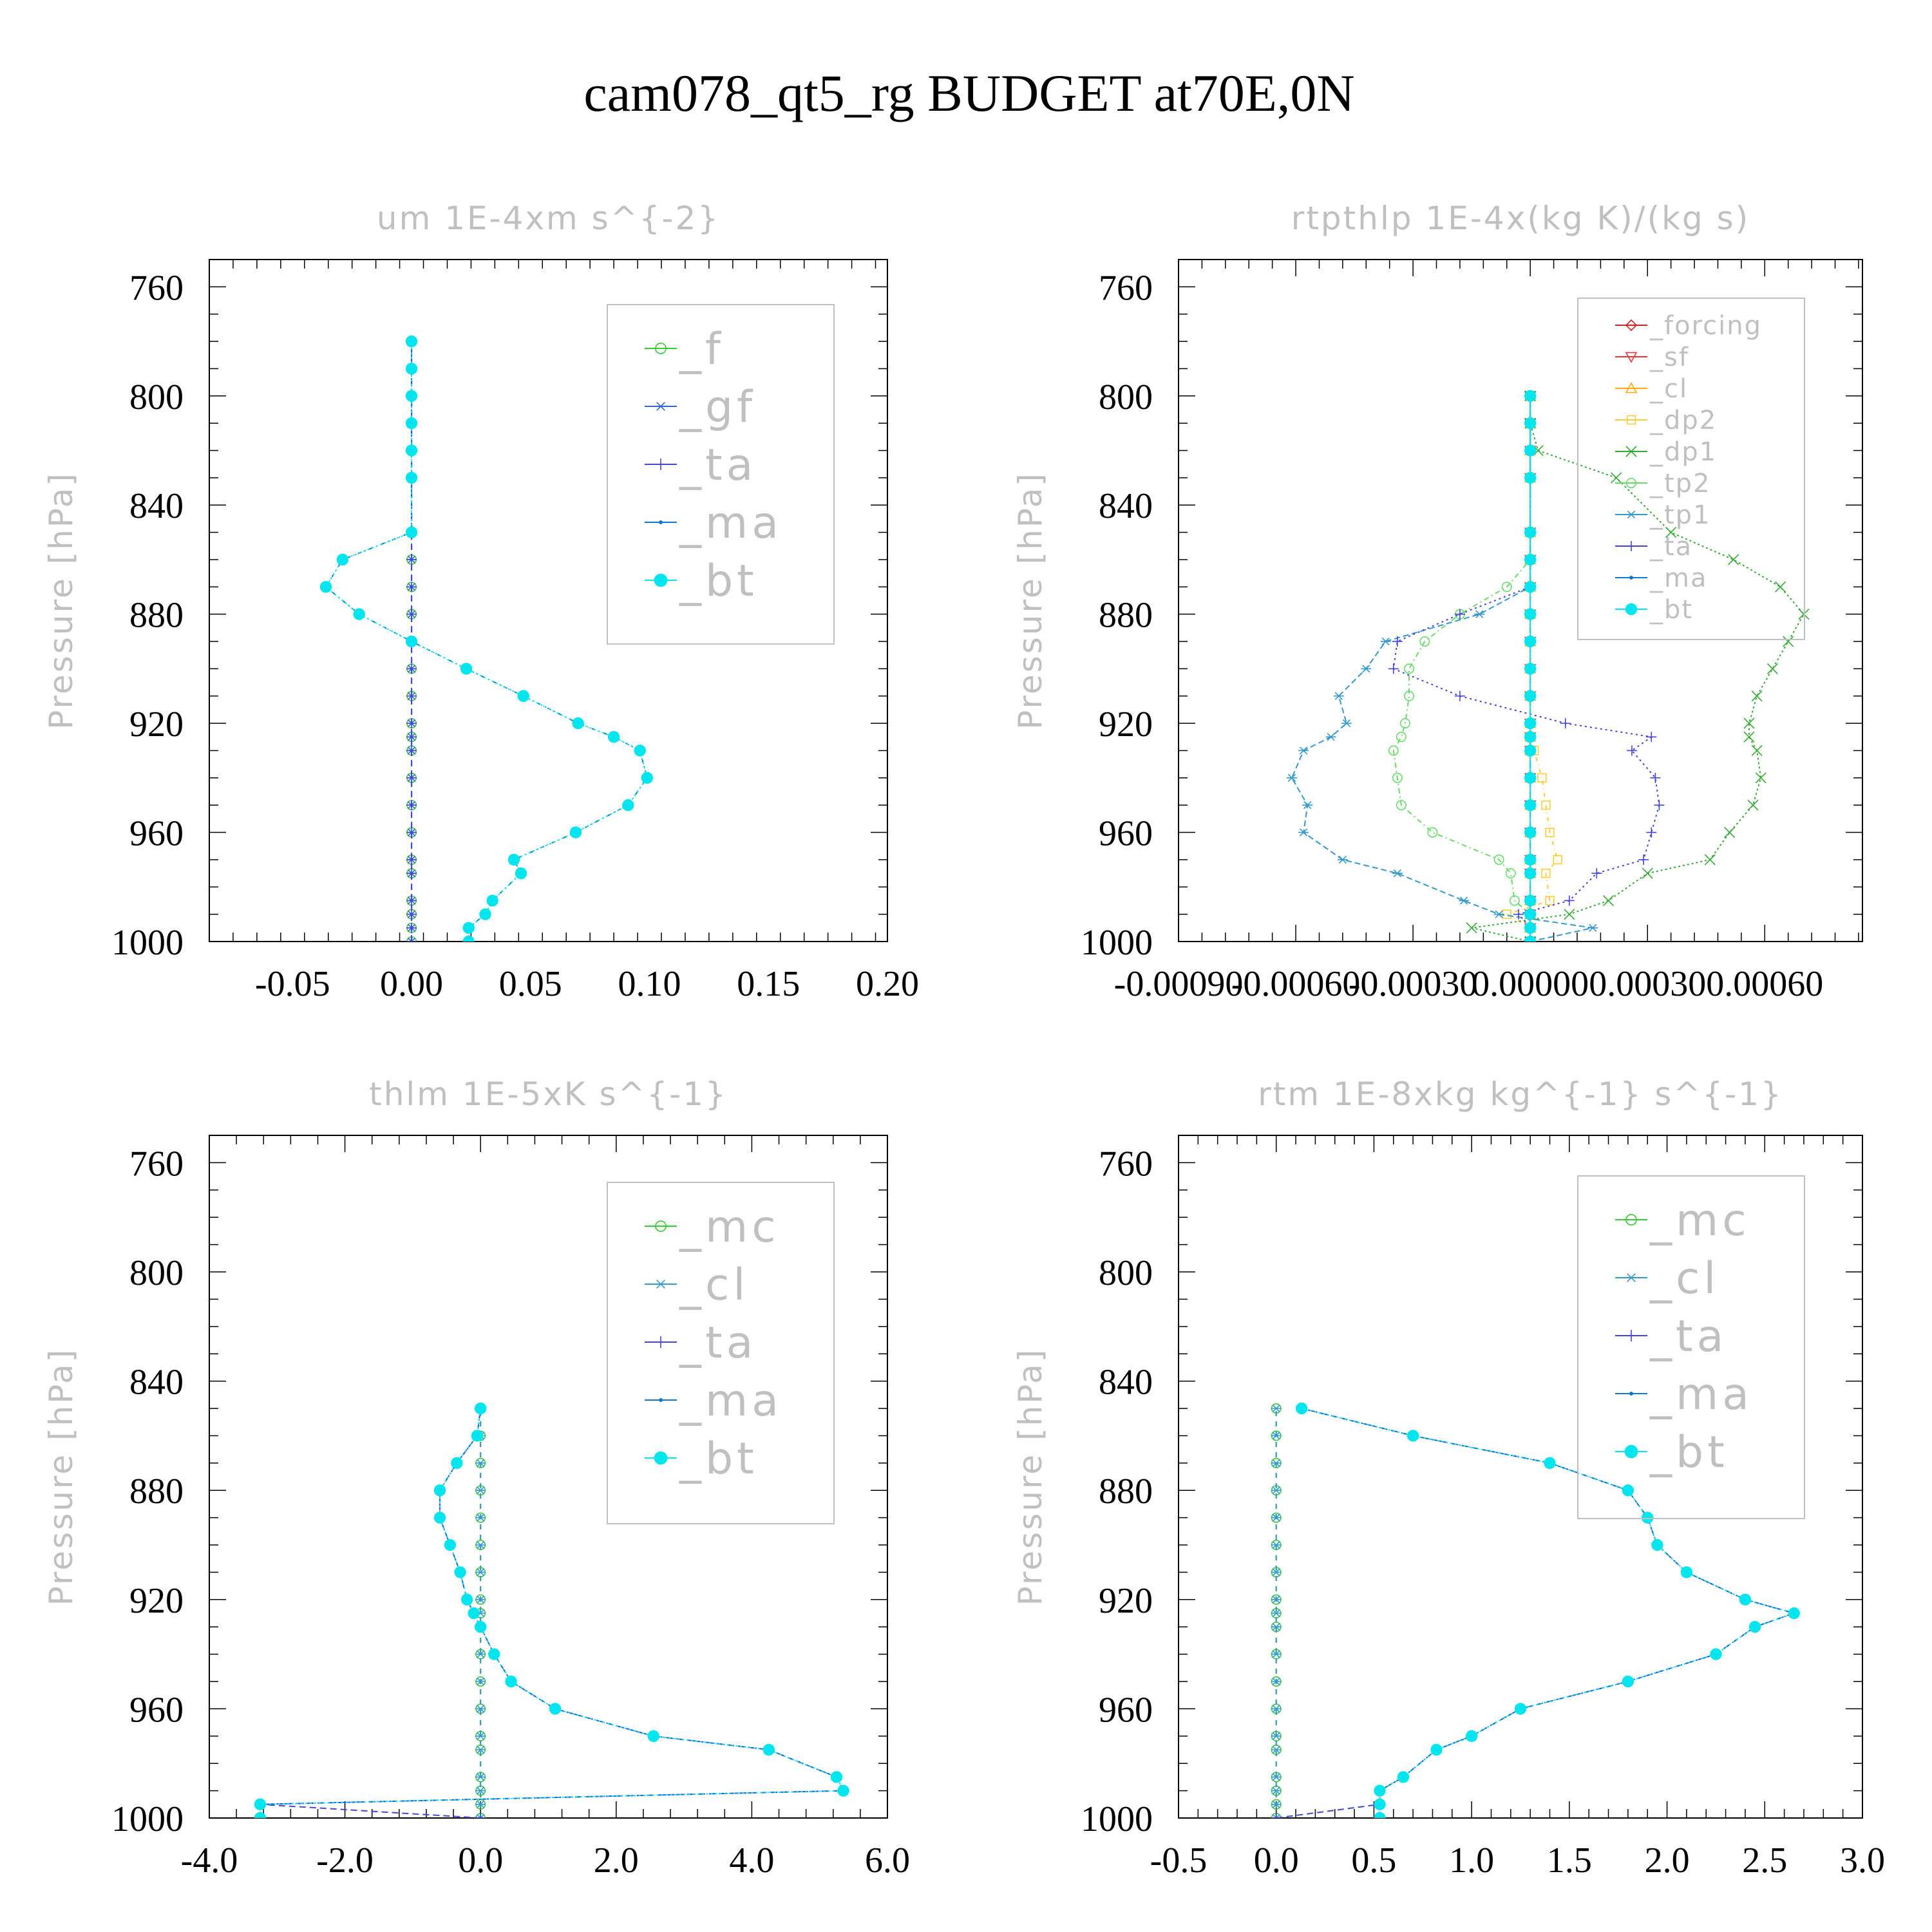 This screenshot has height=1932, width=1932. Describe the element at coordinates (147, 943) in the screenshot. I see `y-tick-label: 1000` at that location.